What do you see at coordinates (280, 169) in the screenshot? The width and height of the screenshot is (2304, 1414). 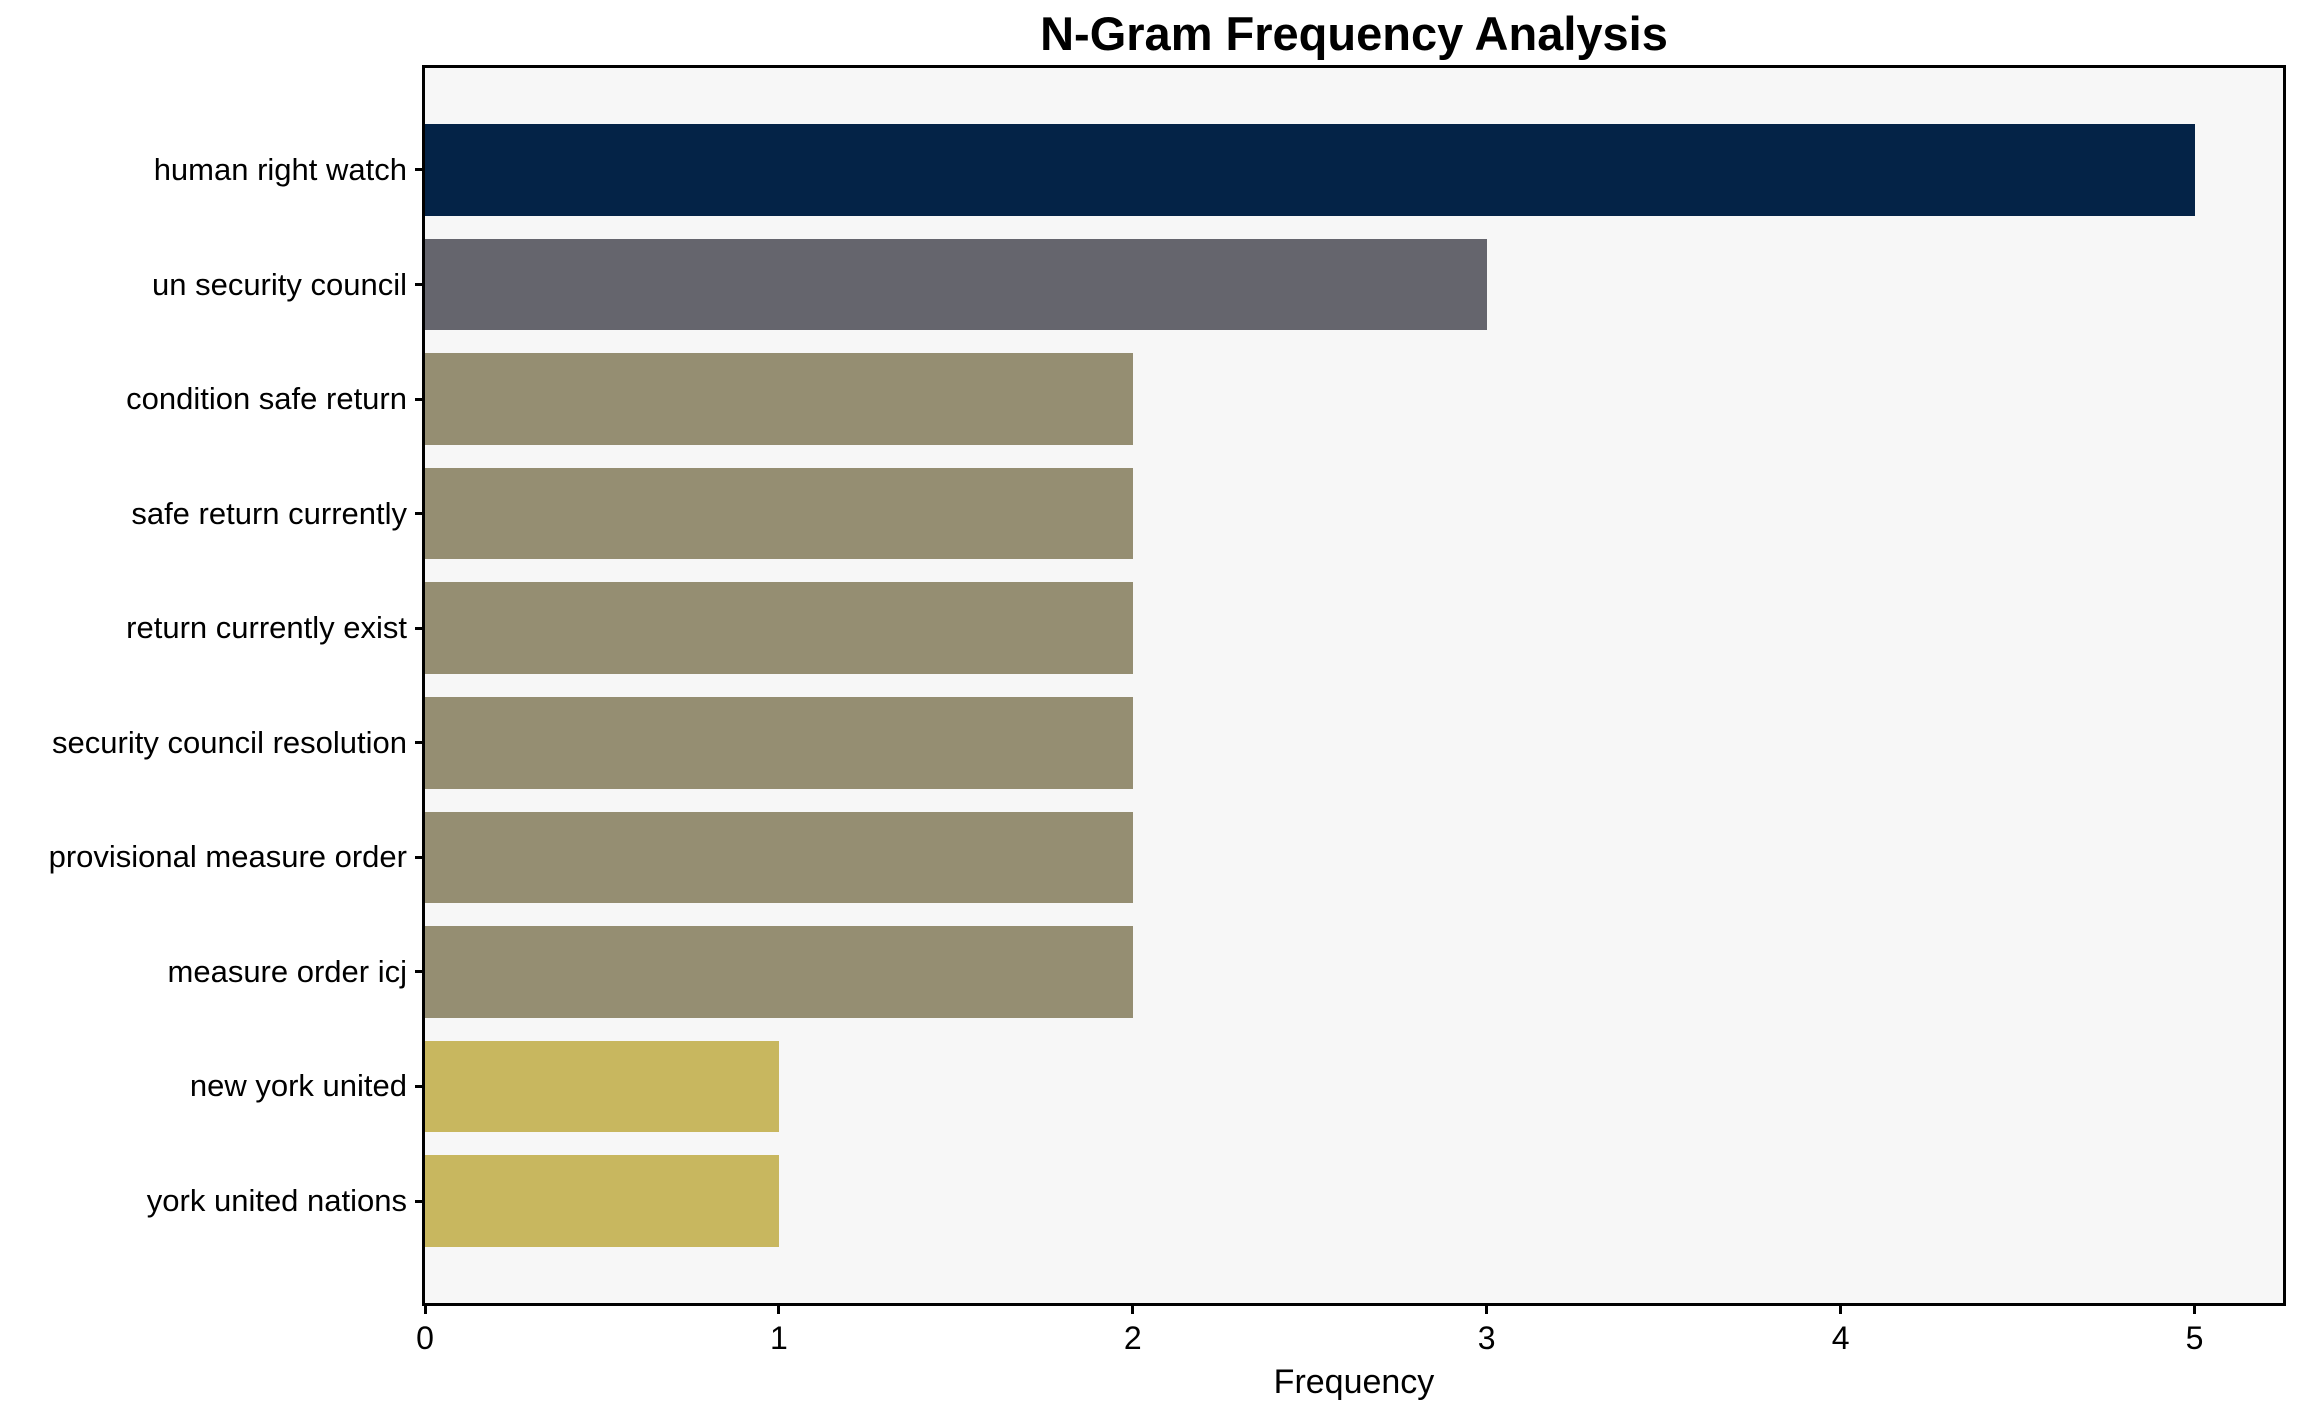 I see `y-category-label: human right watch` at bounding box center [280, 169].